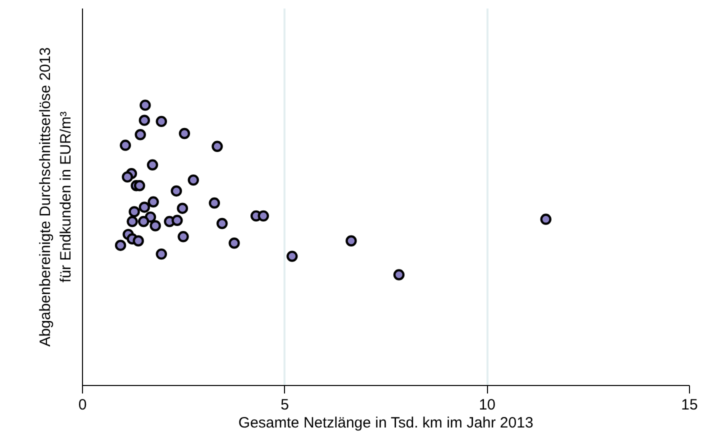 The width and height of the screenshot is (713, 443). What do you see at coordinates (55, 197) in the screenshot?
I see `y-axis-title: Abgabenbereinigte Durchschnittserlöse 2013 für Endkunden in EUR/m³` at bounding box center [55, 197].